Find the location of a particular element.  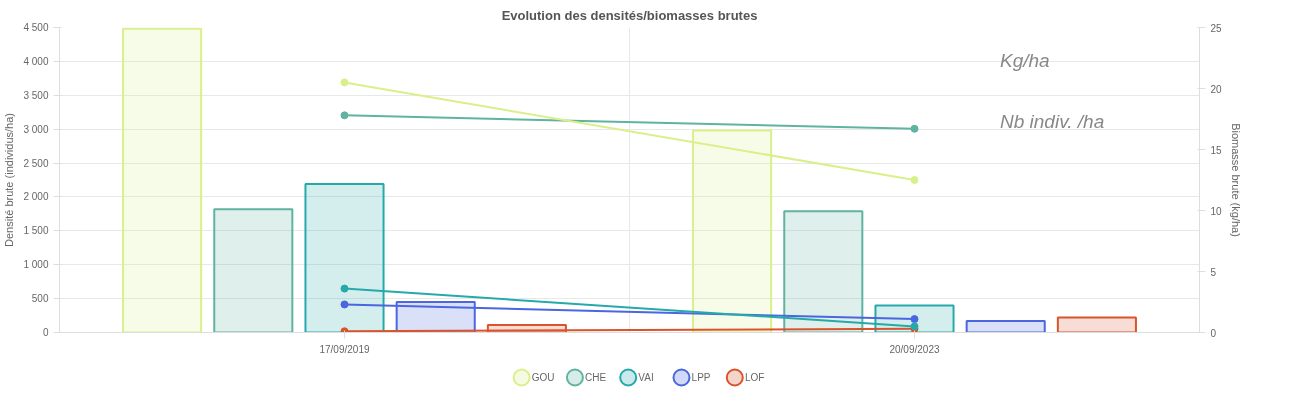

y2-tick-label: 0 is located at coordinates (1213, 333).